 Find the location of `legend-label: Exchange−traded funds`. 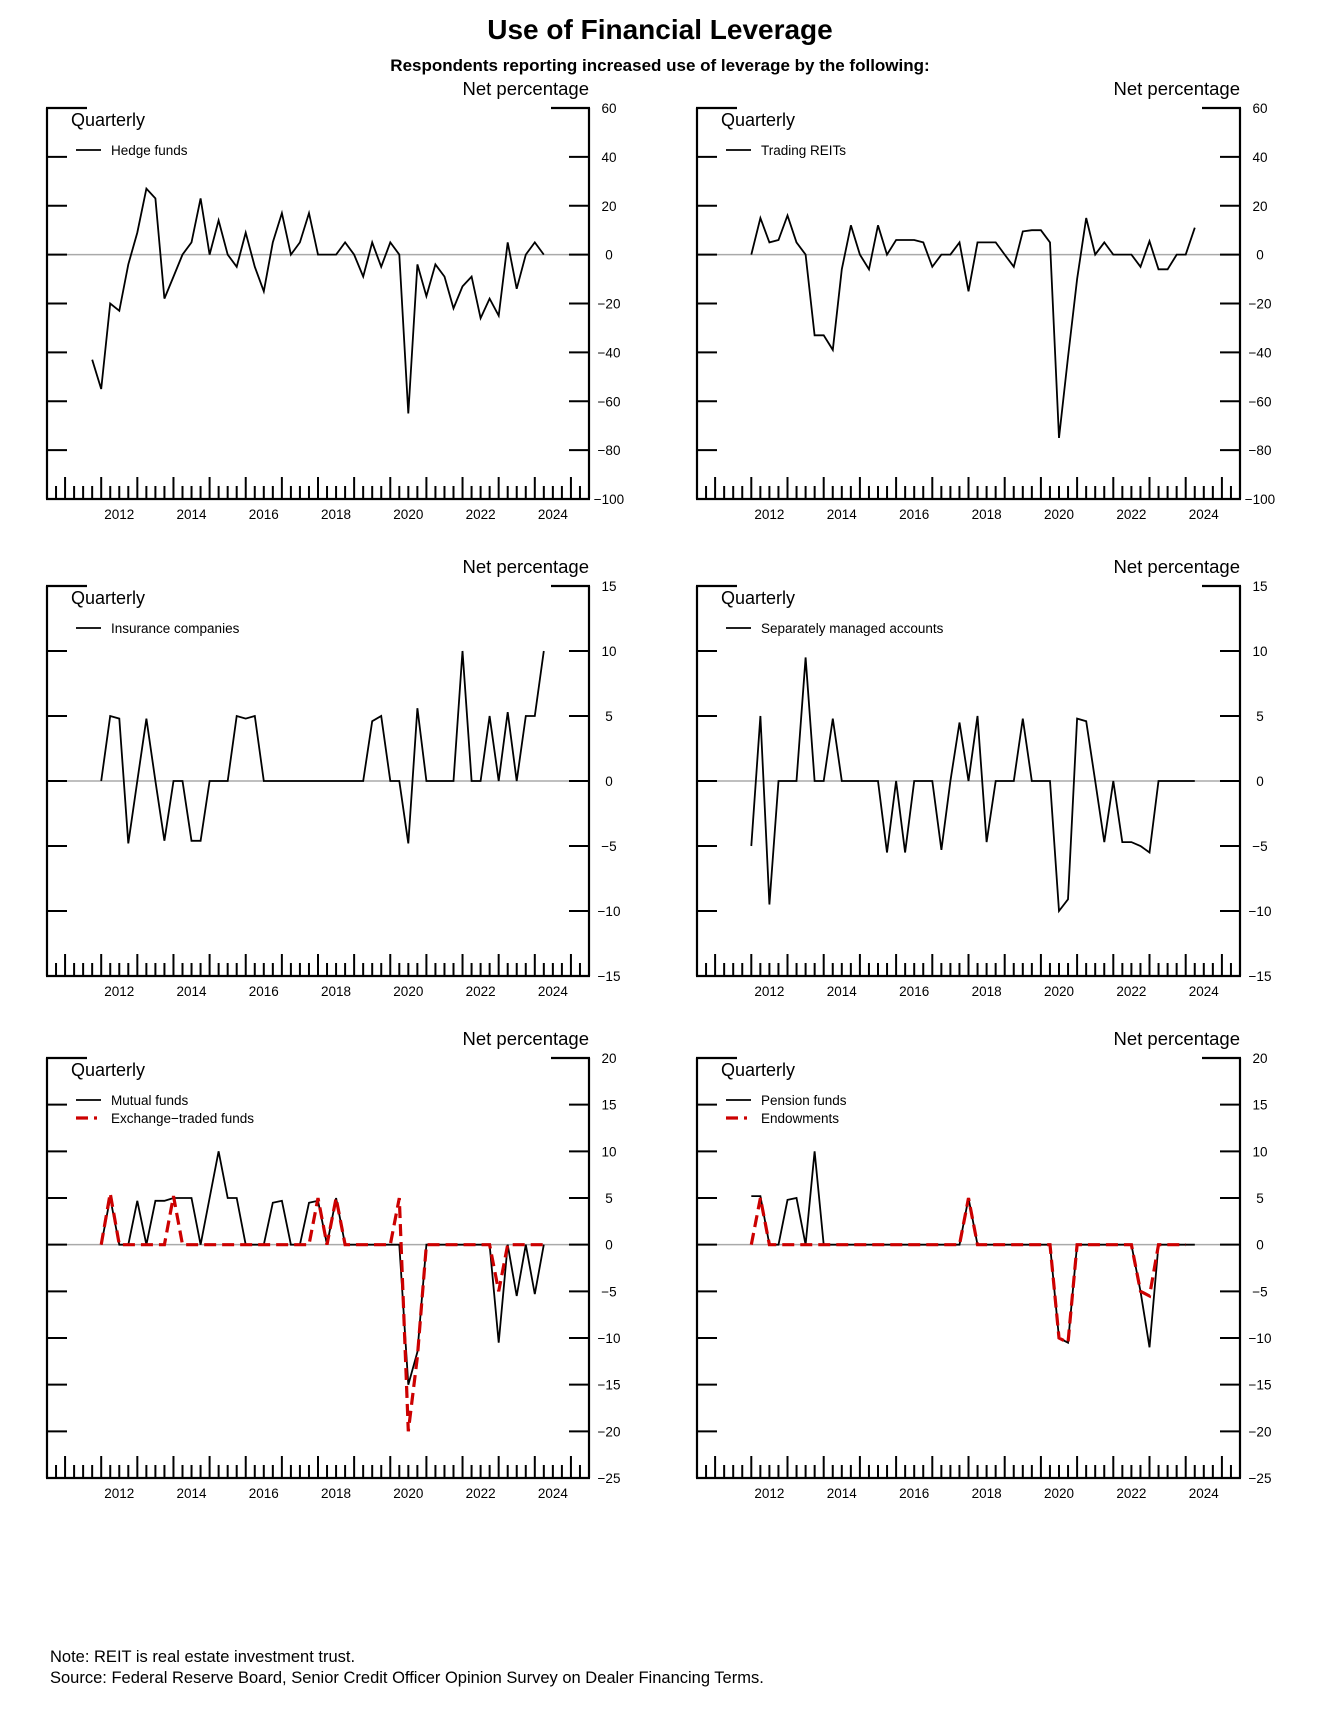

legend-label: Exchange−traded funds is located at coordinates (182, 1118).